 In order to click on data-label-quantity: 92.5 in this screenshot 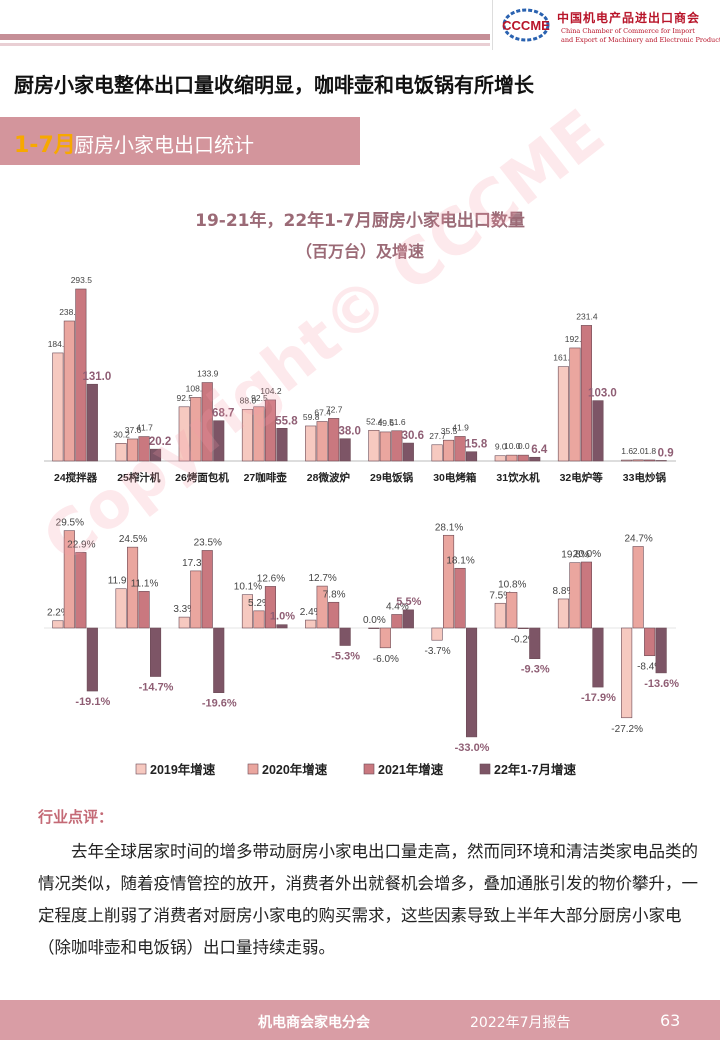, I will do `click(259, 398)`.